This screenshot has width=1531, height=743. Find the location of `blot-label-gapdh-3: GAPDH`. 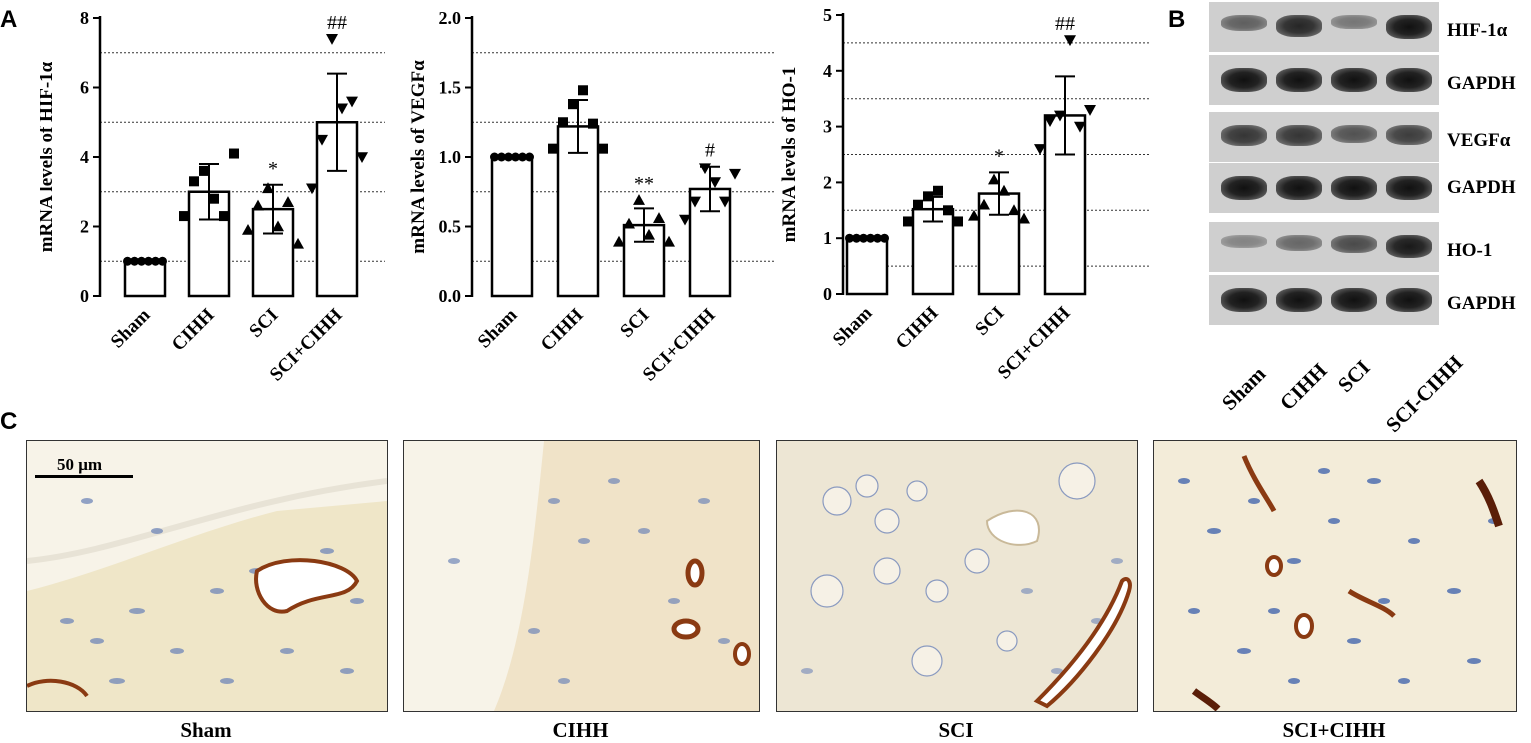

blot-label-gapdh-3: GAPDH is located at coordinates (1481, 303).